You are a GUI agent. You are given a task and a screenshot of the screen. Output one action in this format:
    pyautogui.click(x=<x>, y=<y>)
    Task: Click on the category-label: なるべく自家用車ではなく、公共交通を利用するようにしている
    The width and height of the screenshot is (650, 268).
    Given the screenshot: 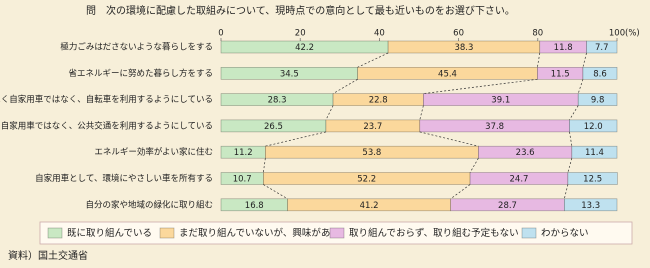 What is the action you would take?
    pyautogui.click(x=106, y=125)
    